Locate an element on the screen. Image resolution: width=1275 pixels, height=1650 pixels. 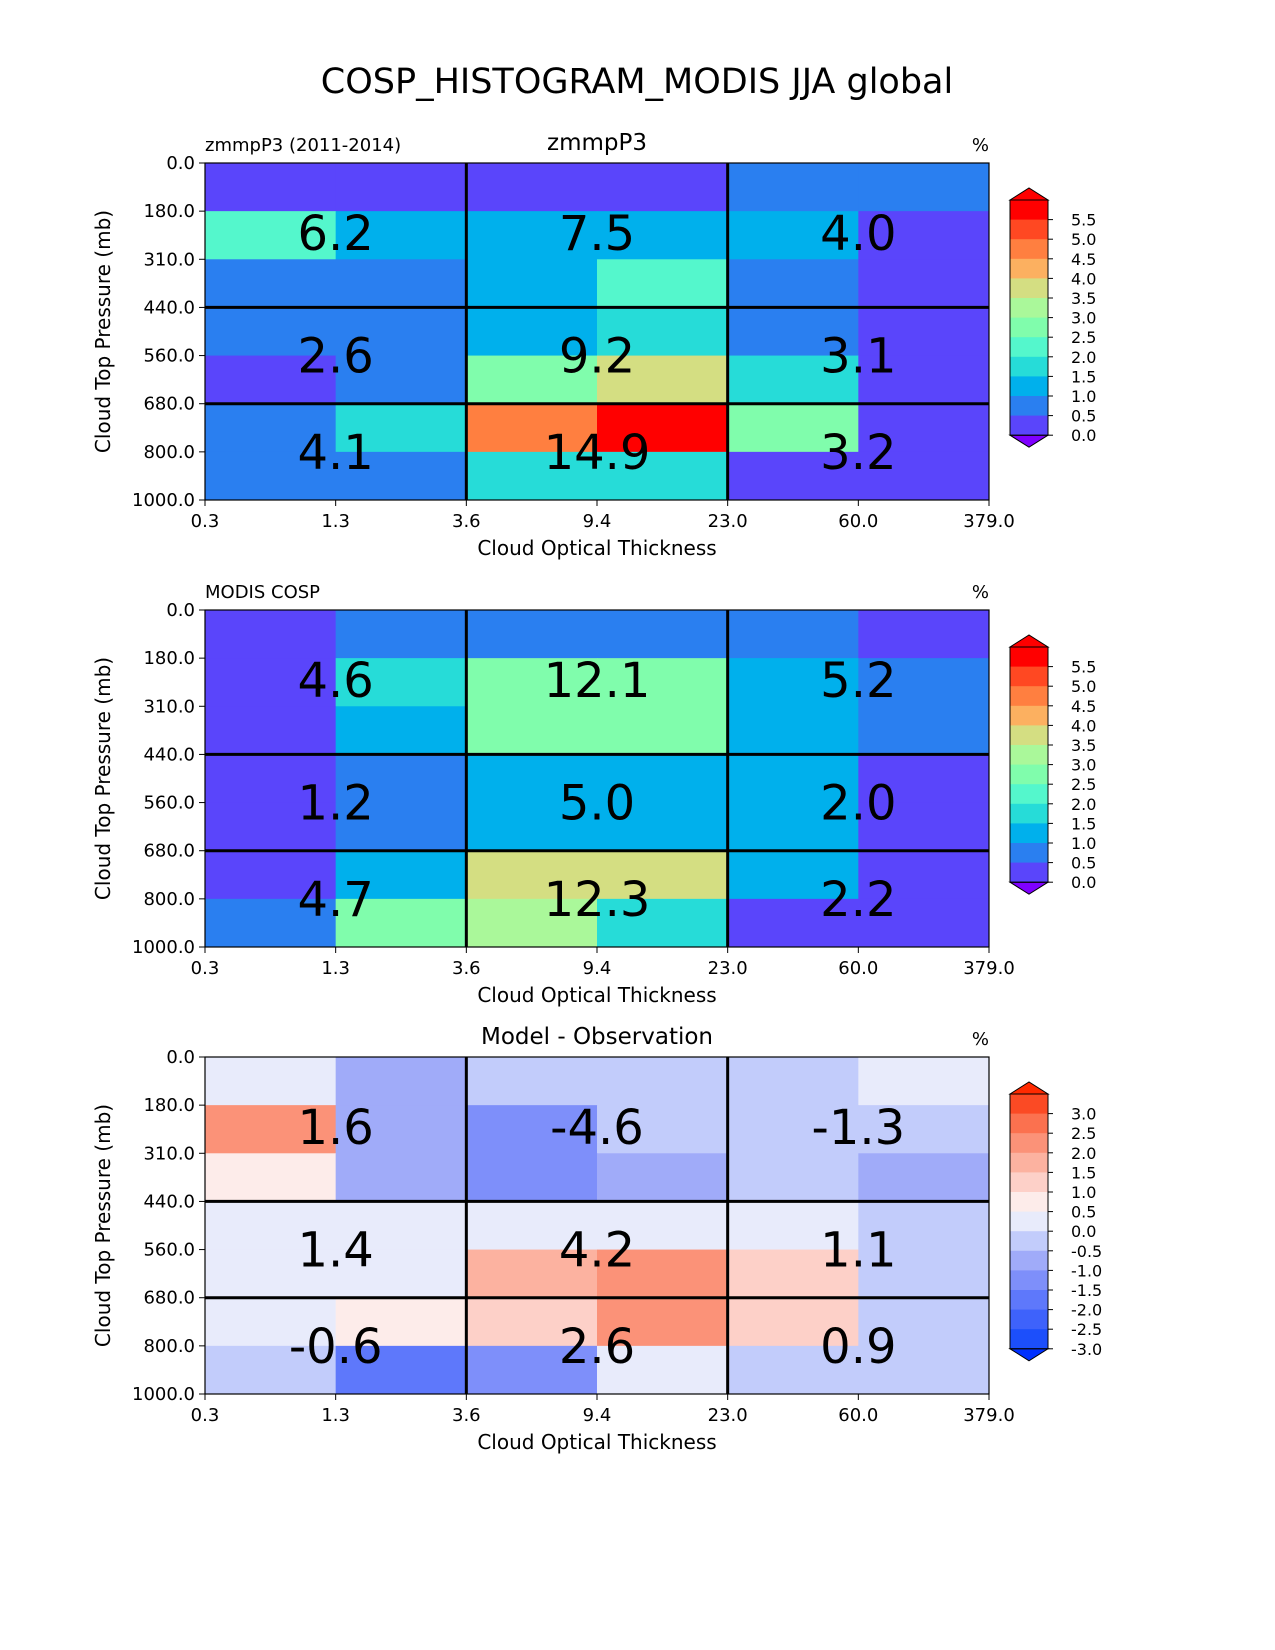
x-tick-label: 3.6 is located at coordinates (466, 1415).